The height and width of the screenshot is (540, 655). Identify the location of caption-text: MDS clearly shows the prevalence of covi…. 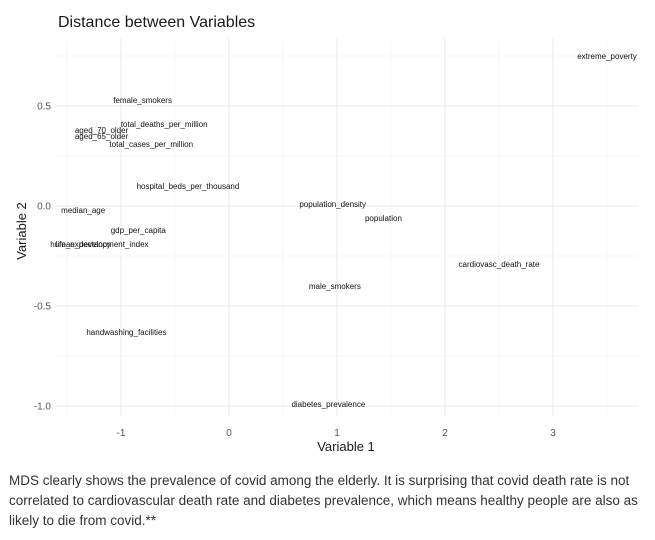
(323, 500).